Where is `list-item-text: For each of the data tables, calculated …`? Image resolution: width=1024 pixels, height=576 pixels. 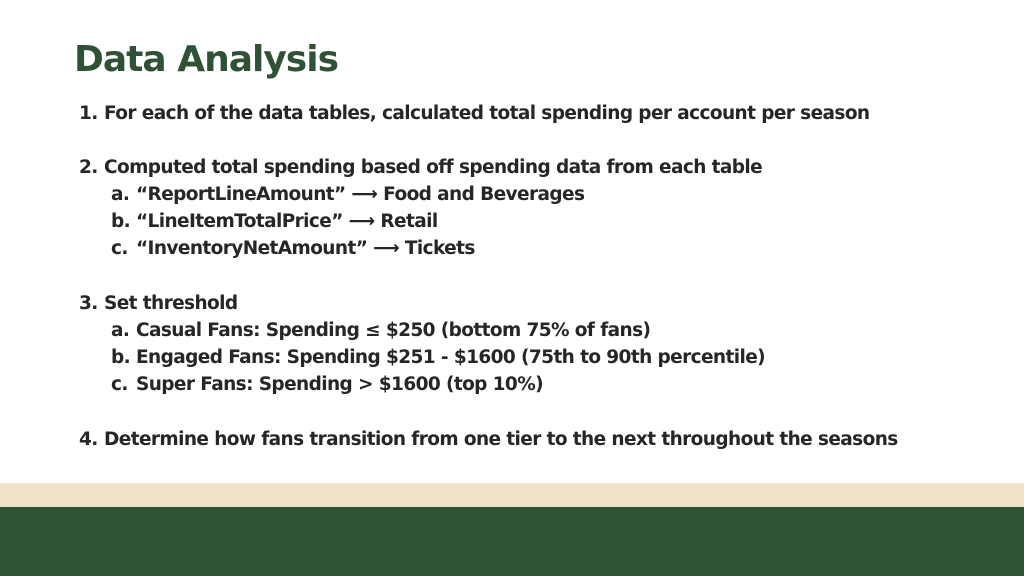
list-item-text: For each of the data tables, calculated … is located at coordinates (487, 113).